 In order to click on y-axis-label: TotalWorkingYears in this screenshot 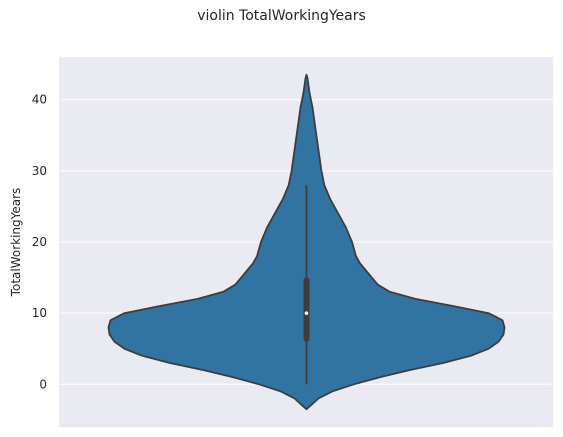, I will do `click(16, 243)`.